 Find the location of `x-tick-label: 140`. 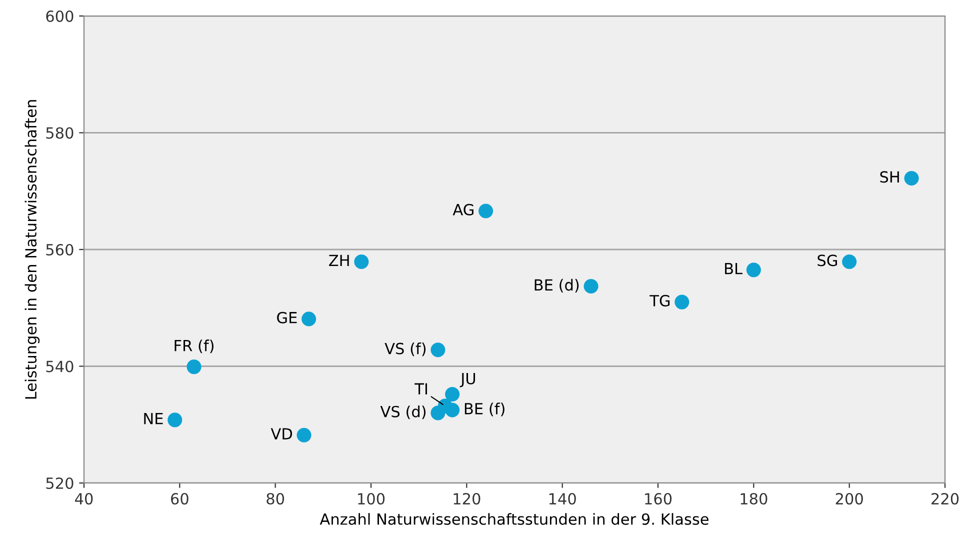

x-tick-label: 140 is located at coordinates (562, 498).